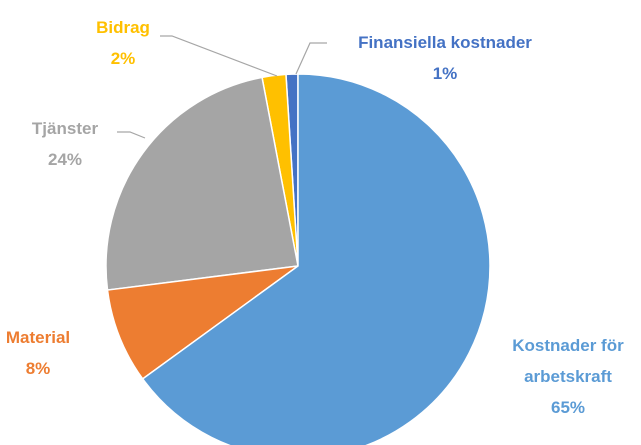  I want to click on slice-percent: 8%, so click(38, 368).